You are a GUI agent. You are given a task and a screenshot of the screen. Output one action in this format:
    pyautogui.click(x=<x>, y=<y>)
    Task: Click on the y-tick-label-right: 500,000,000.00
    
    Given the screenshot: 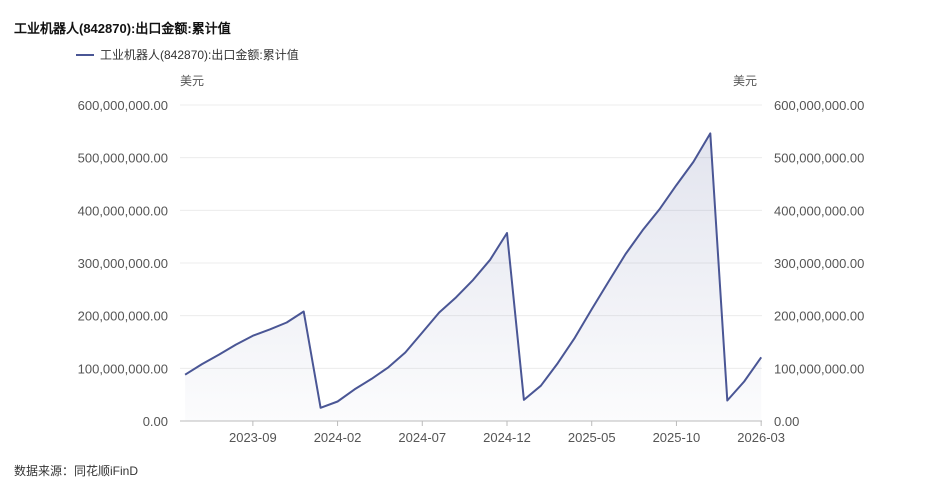 What is the action you would take?
    pyautogui.click(x=819, y=158)
    